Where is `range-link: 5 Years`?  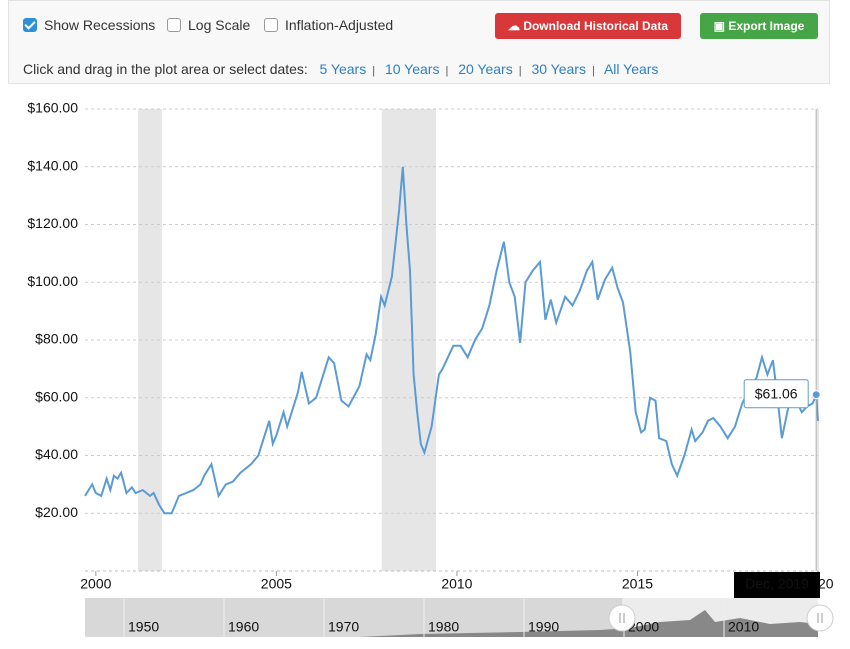
range-link: 5 Years is located at coordinates (343, 69).